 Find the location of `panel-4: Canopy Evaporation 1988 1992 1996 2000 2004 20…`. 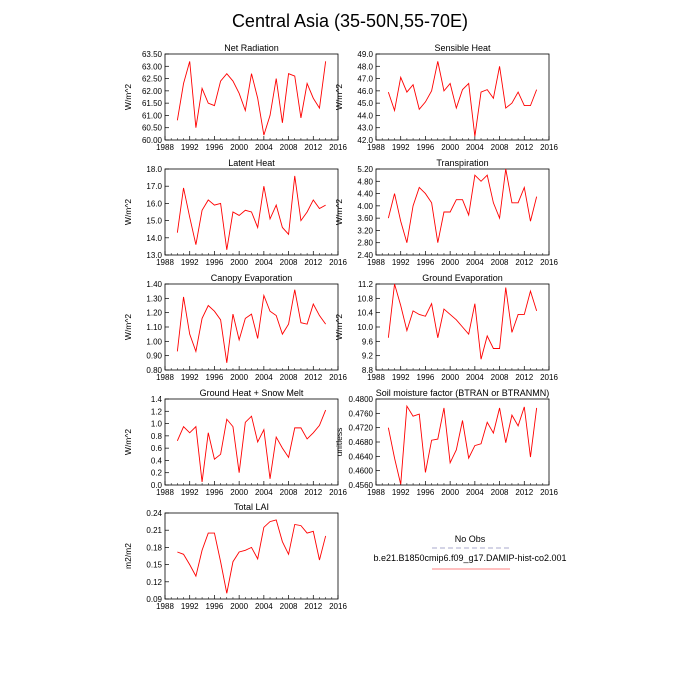

panel-4: Canopy Evaporation 1988 1992 1996 2000 2004 20… is located at coordinates (235, 327).